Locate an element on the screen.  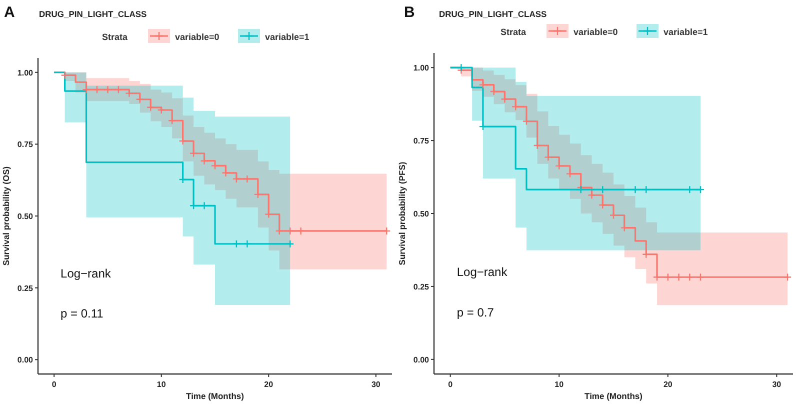
text: B is located at coordinates (409, 12).